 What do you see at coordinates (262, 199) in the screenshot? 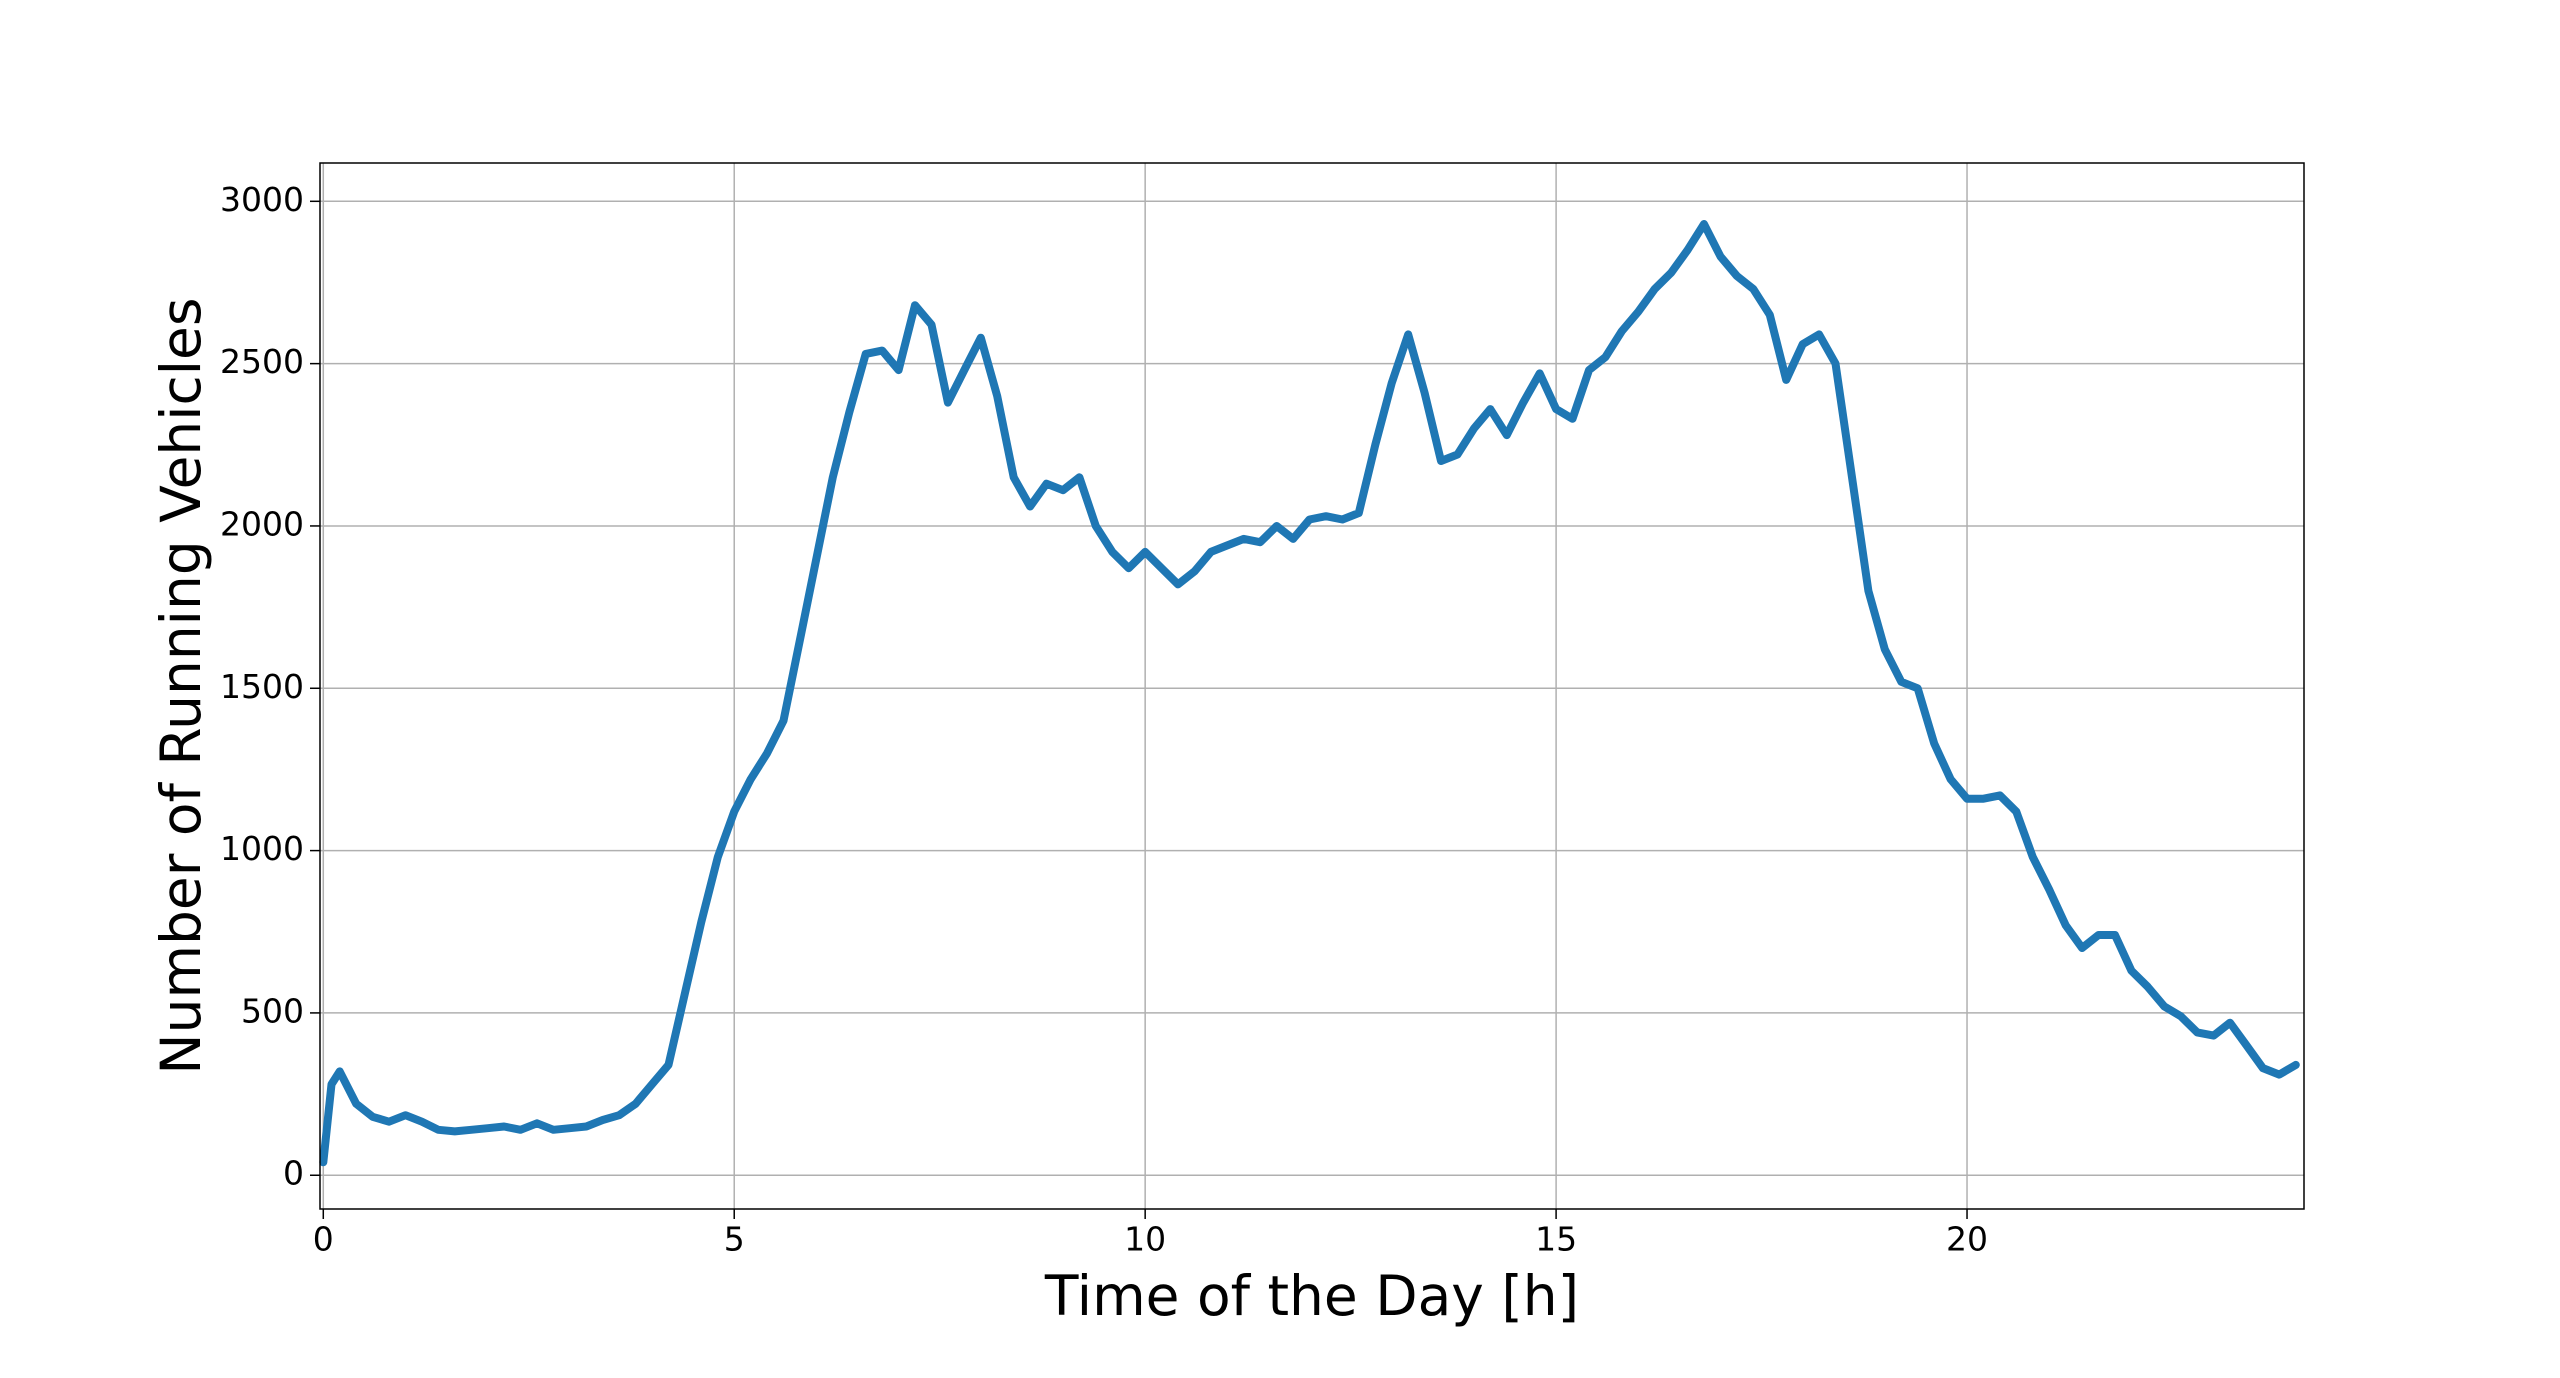
I see `y-tick-label: 3000` at bounding box center [262, 199].